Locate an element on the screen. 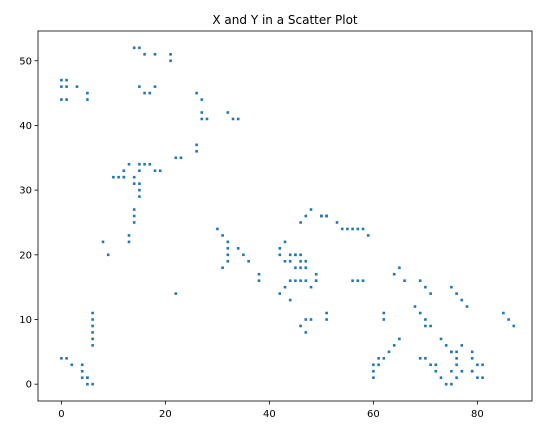  x-tick-label: 0 is located at coordinates (61, 414).